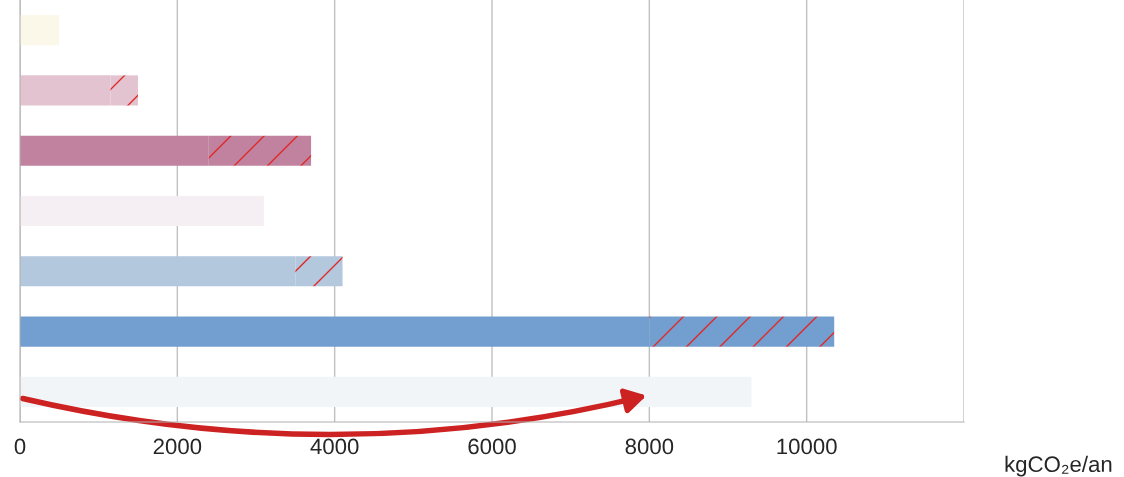  I want to click on x-tick-label: 4000, so click(334, 446).